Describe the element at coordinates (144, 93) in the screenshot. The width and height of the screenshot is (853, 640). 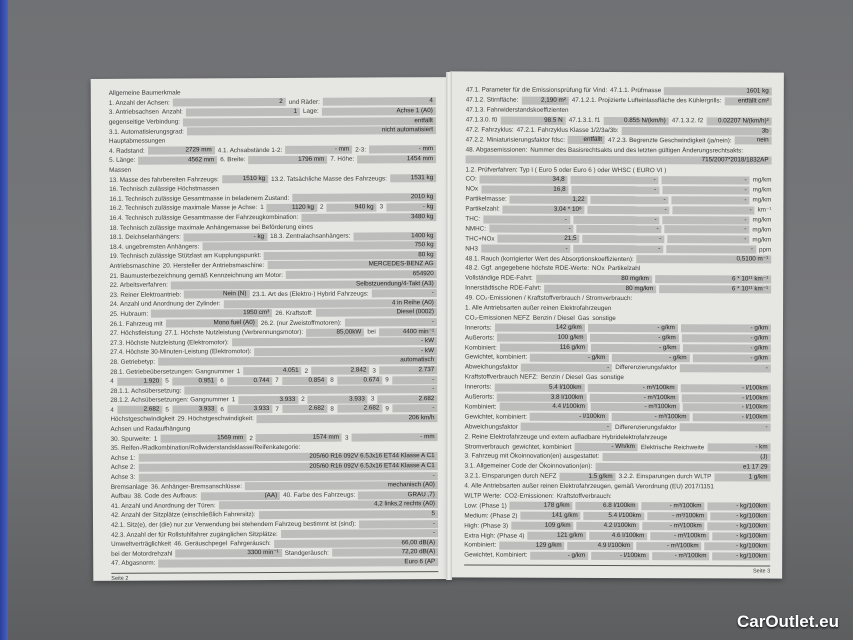
I see `field-label: Allgemeine Baumerkmale` at that location.